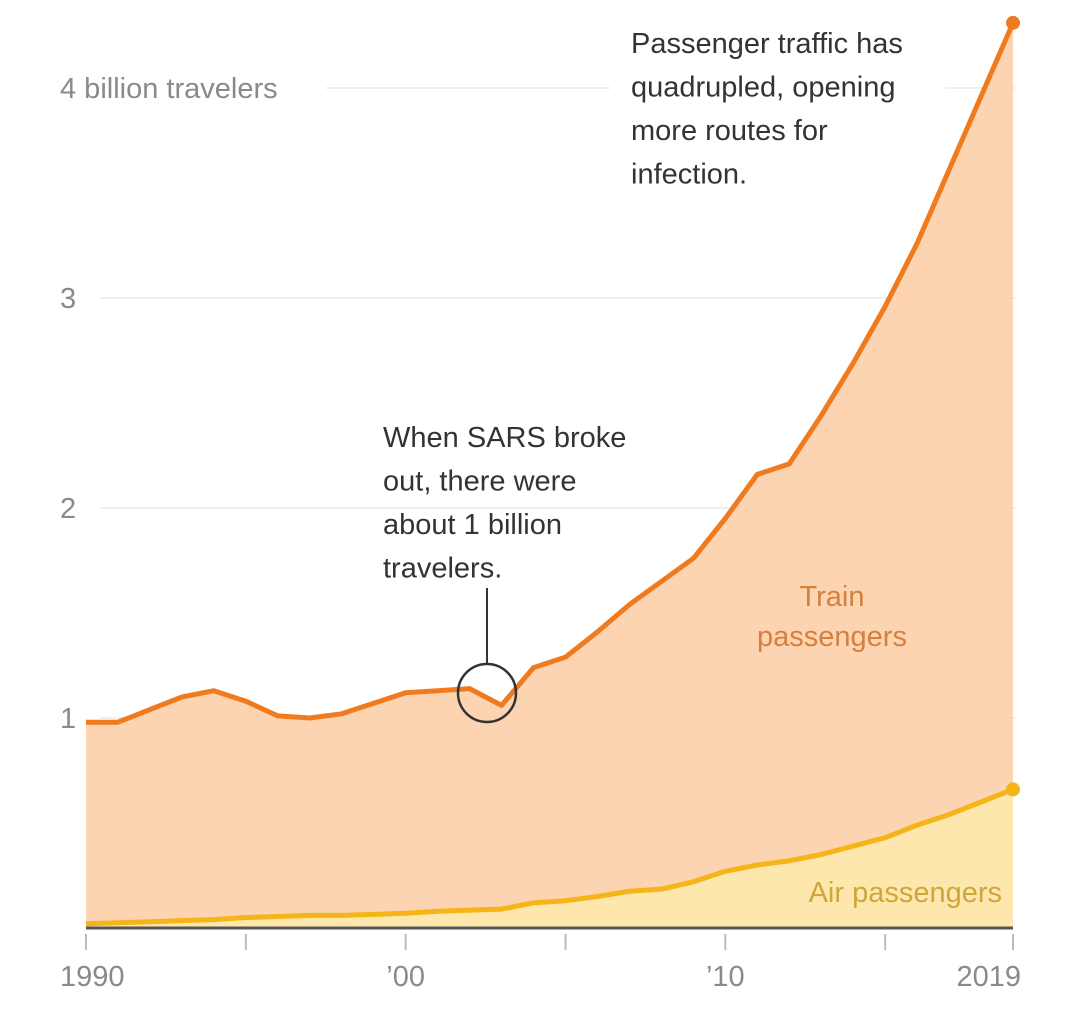 This screenshot has height=1012, width=1080. Describe the element at coordinates (988, 977) in the screenshot. I see `x-tick-label: 2019` at that location.